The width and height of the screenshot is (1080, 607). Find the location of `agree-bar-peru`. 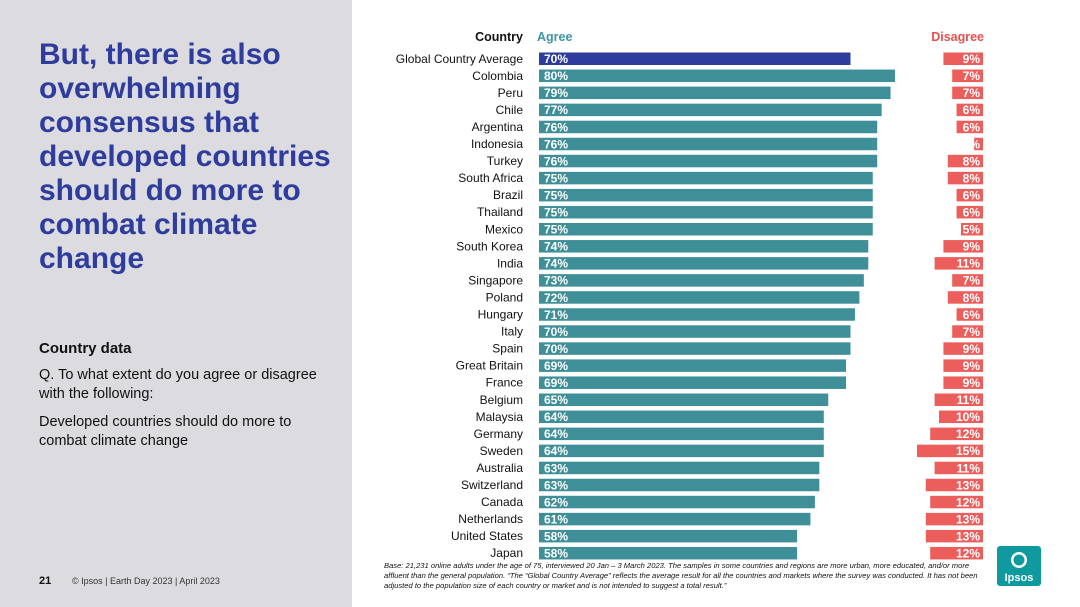

agree-bar-peru is located at coordinates (715, 93).